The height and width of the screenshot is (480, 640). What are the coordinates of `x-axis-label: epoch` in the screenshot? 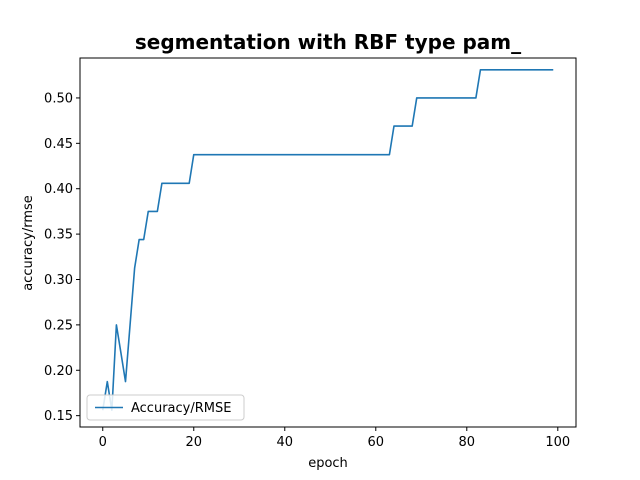 It's located at (328, 463).